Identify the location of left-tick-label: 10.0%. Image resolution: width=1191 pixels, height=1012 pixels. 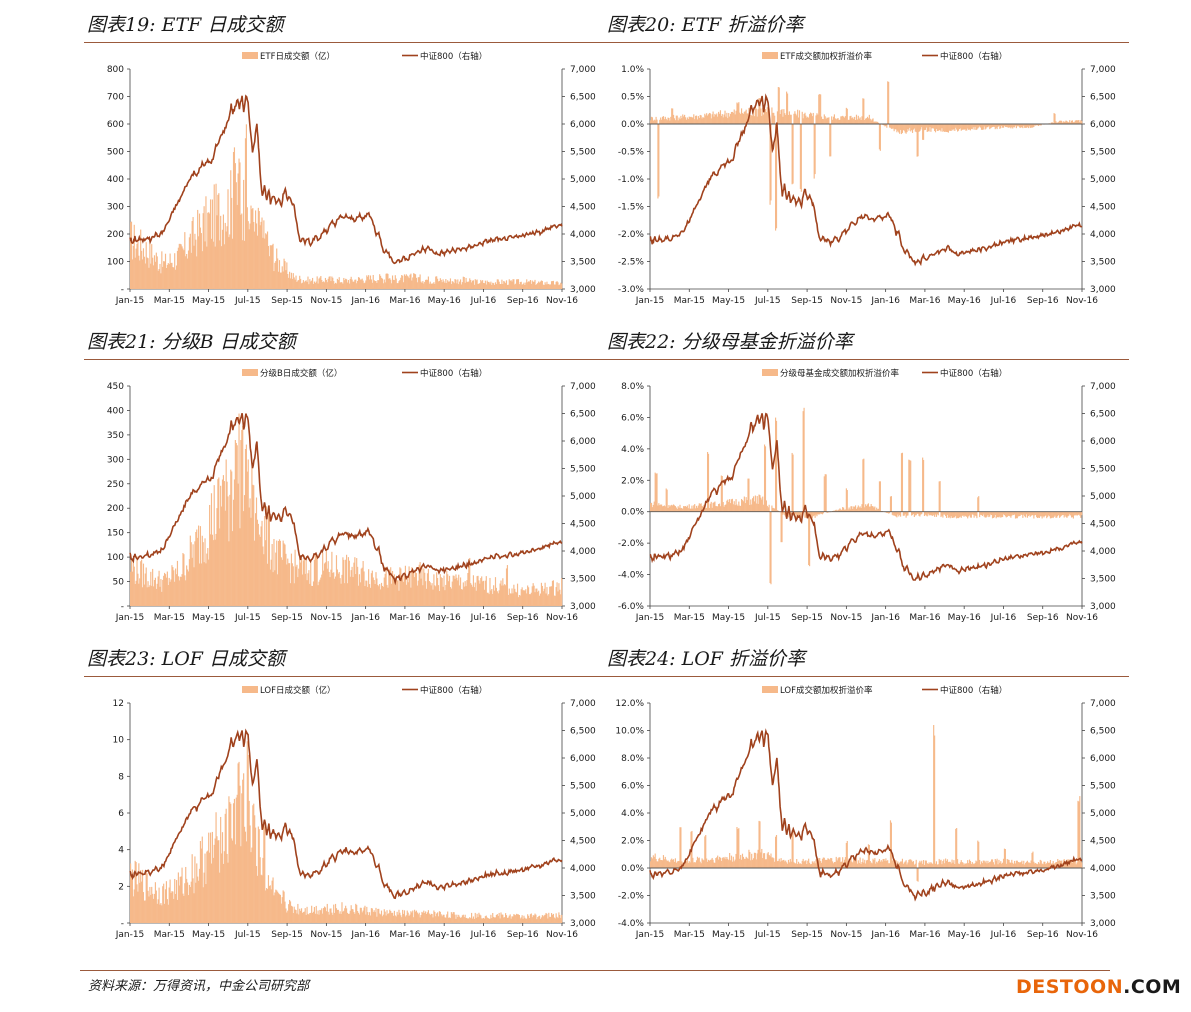
(629, 732).